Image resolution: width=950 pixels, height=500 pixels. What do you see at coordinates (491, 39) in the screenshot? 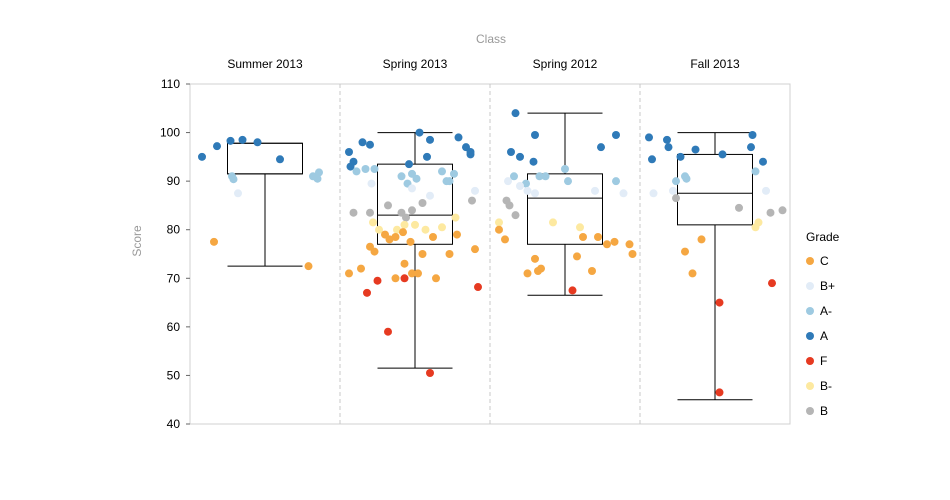
I see `column-axis-title: Class` at bounding box center [491, 39].